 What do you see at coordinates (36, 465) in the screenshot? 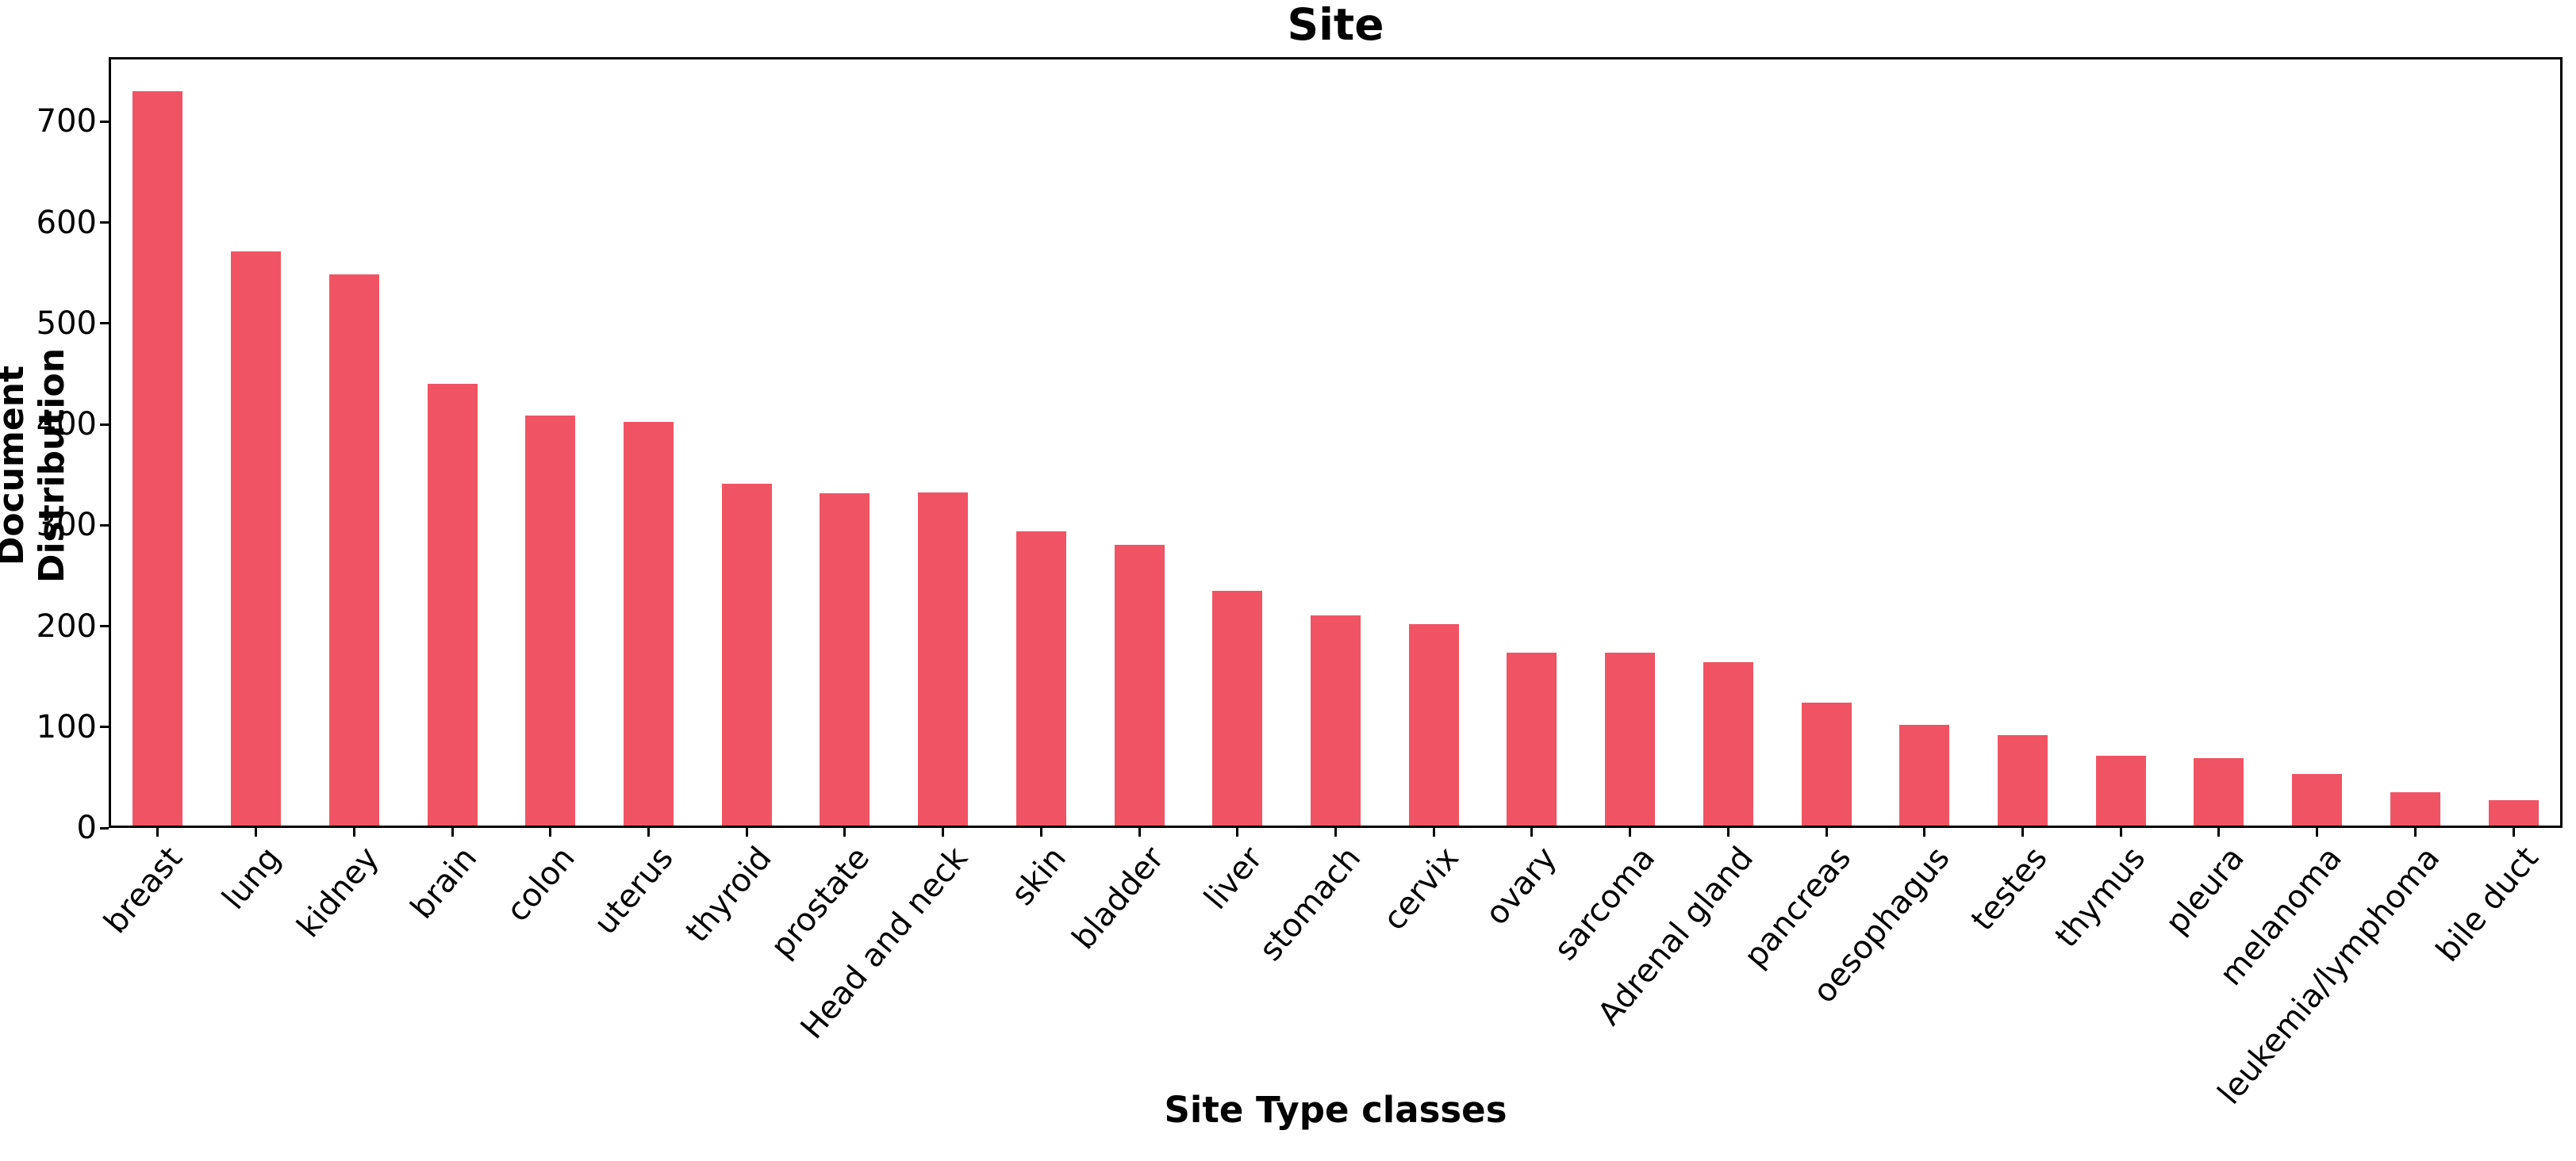
I see `y-axis-label: Document Distribution` at bounding box center [36, 465].